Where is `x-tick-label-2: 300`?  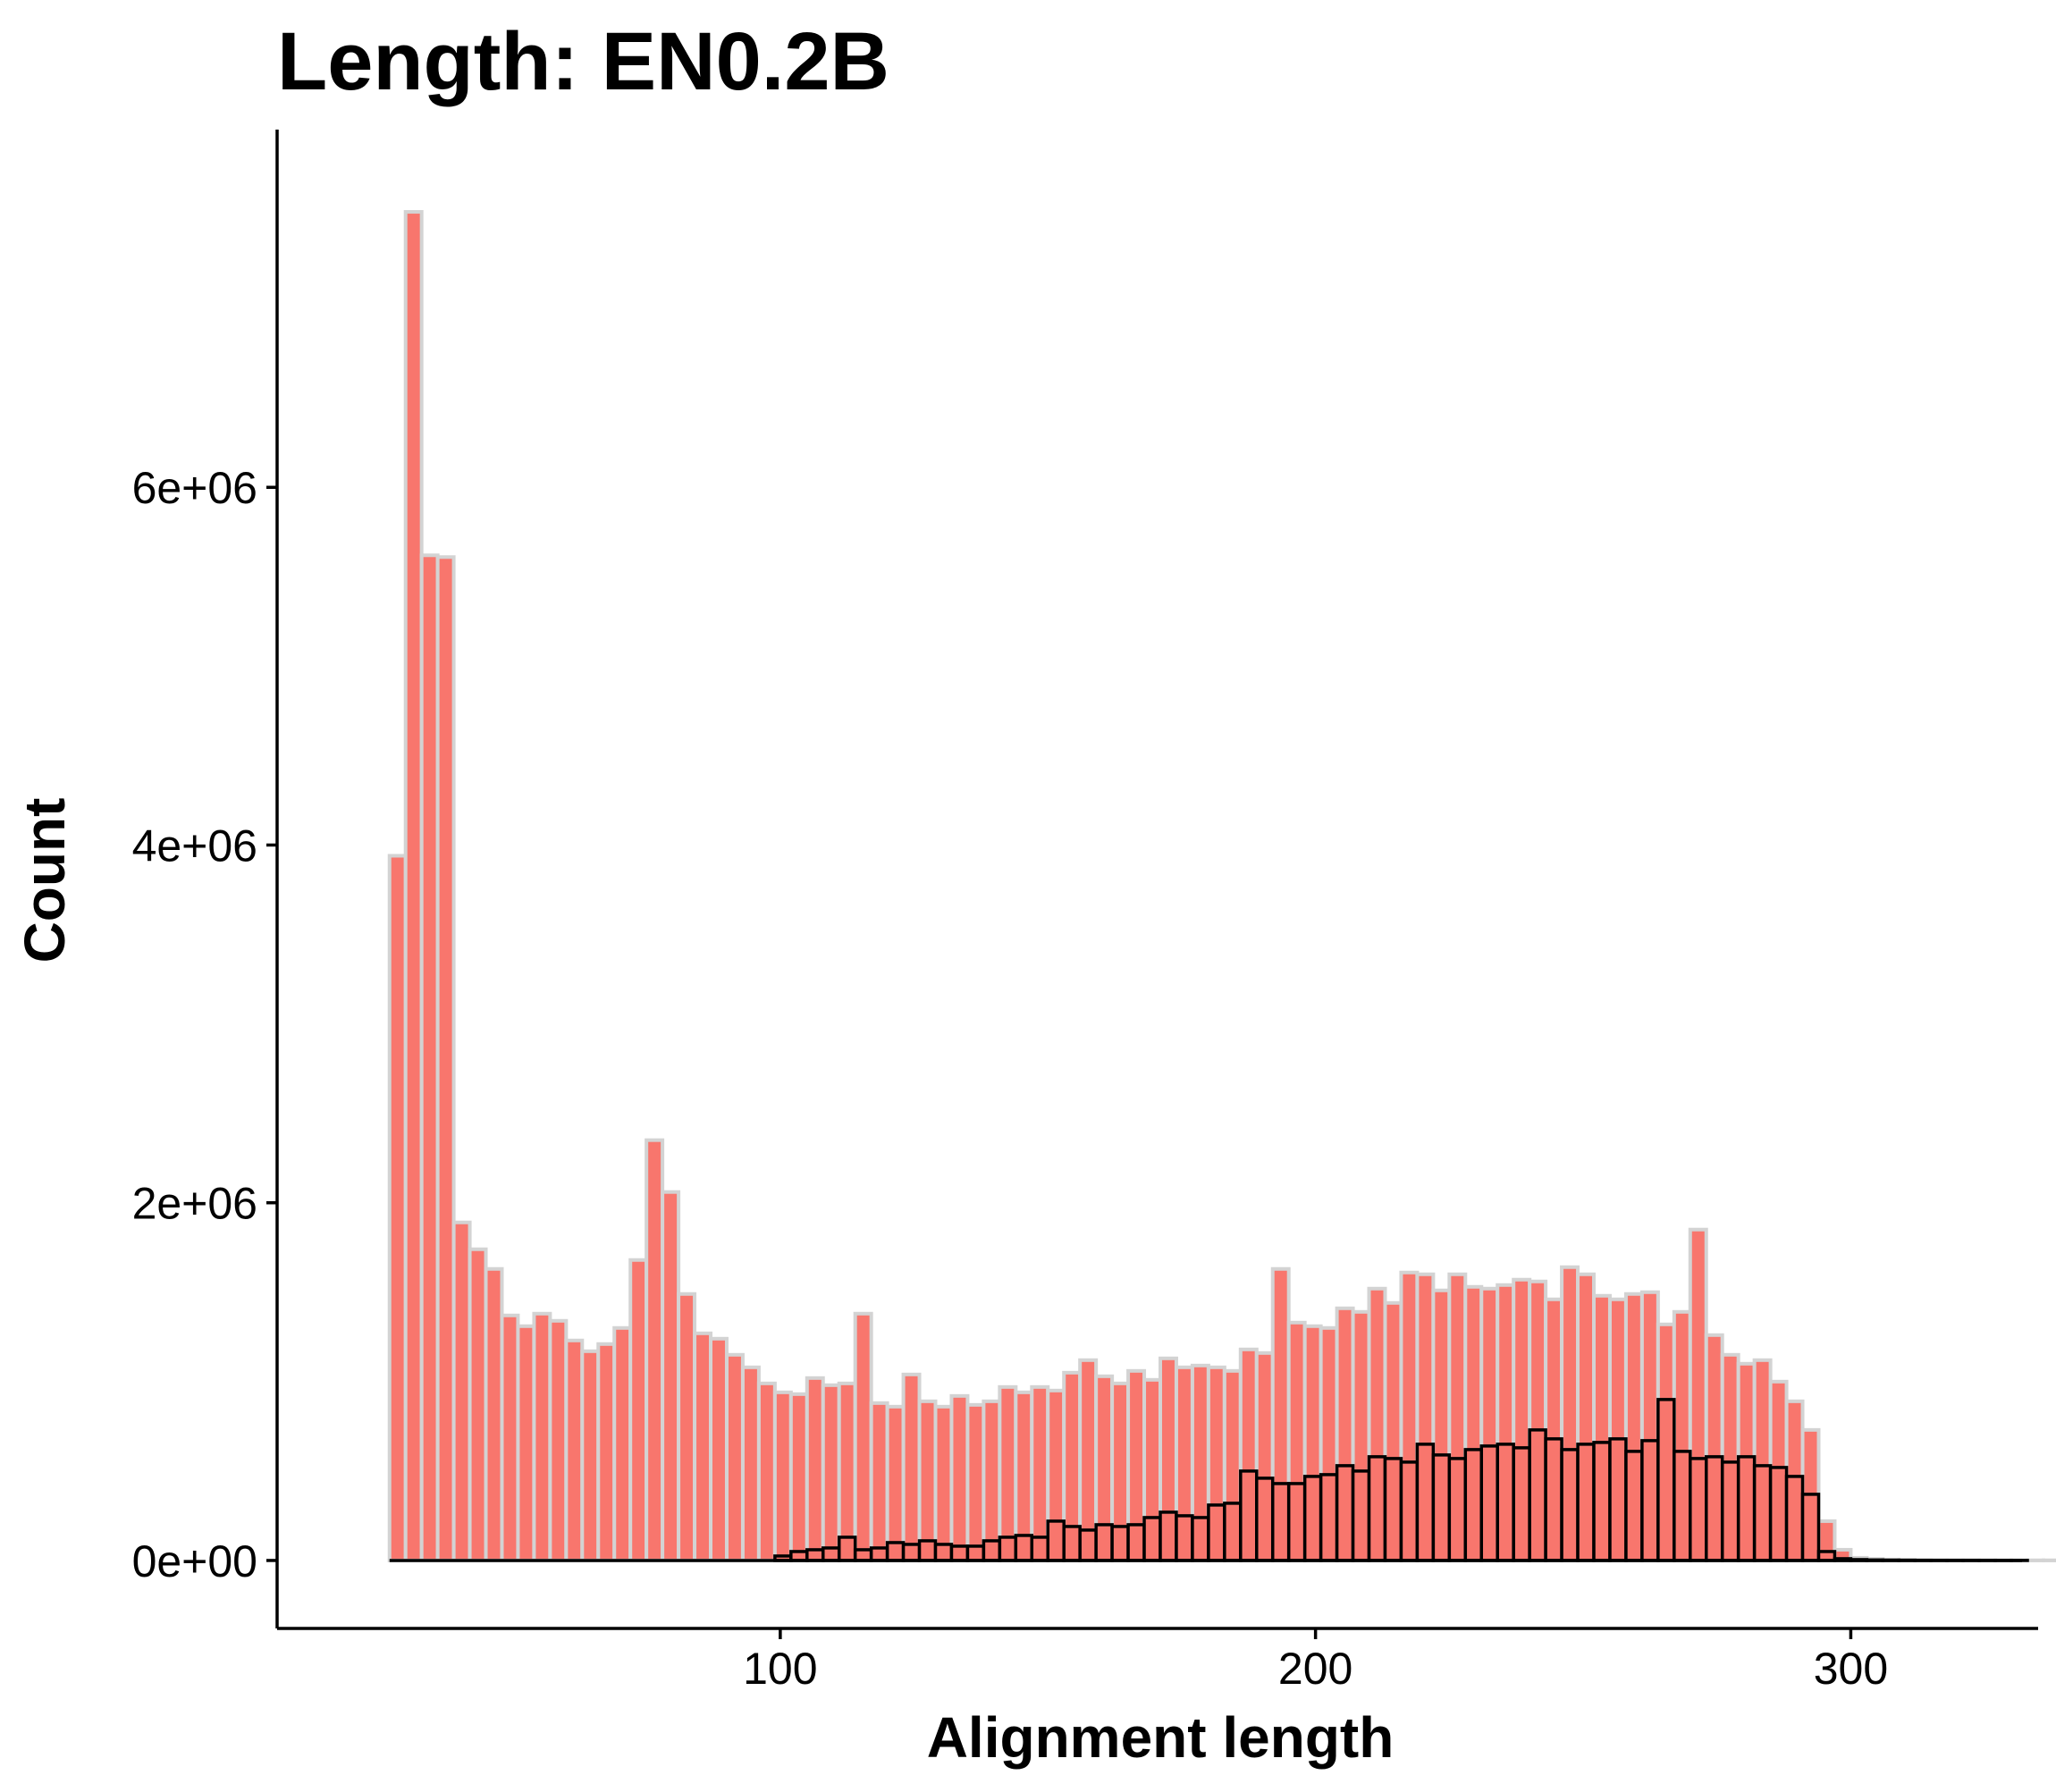
x-tick-label-2: 300 is located at coordinates (1851, 1669).